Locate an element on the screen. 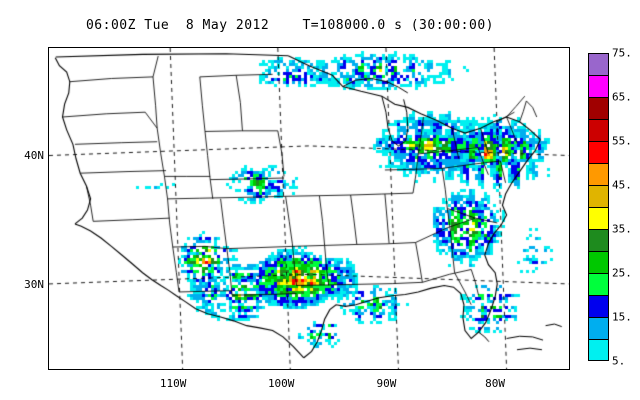 The image size is (640, 400). colorbar is located at coordinates (598, 207).